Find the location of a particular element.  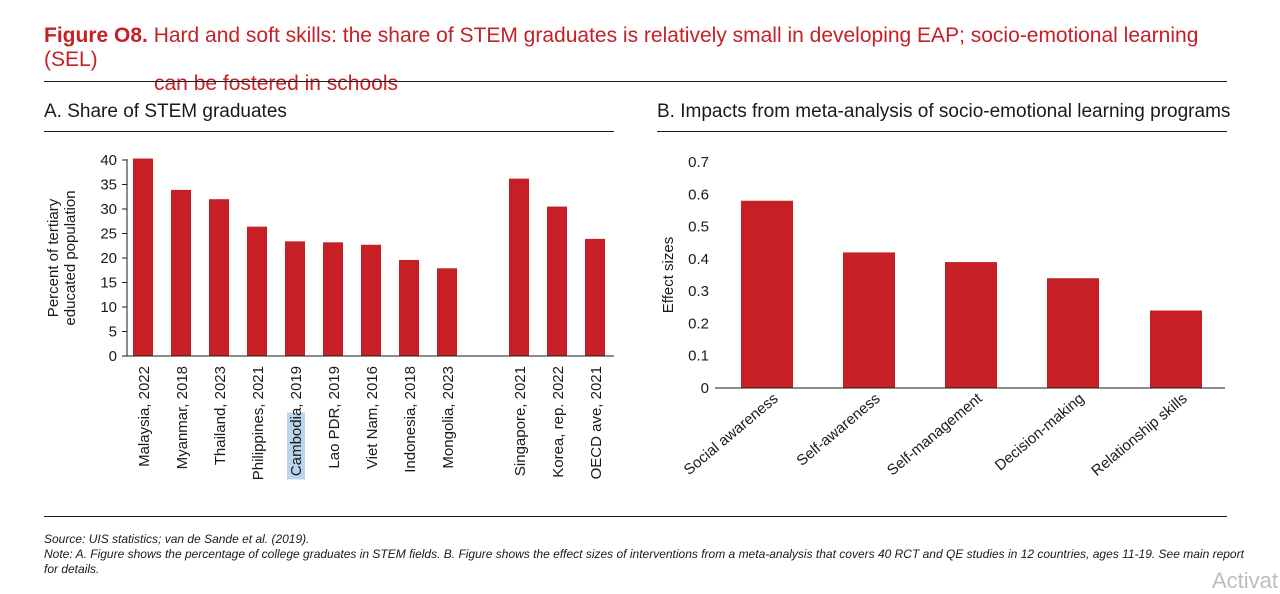

category-label-indonesia-2018: Indonesia, 2018 is located at coordinates (410, 419).